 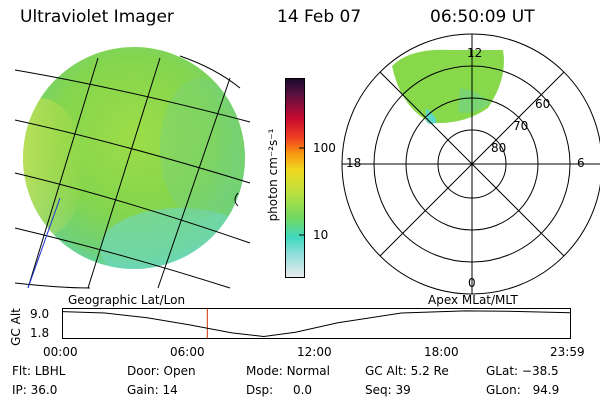 What do you see at coordinates (546, 390) in the screenshot?
I see `glon-value: 94.9` at bounding box center [546, 390].